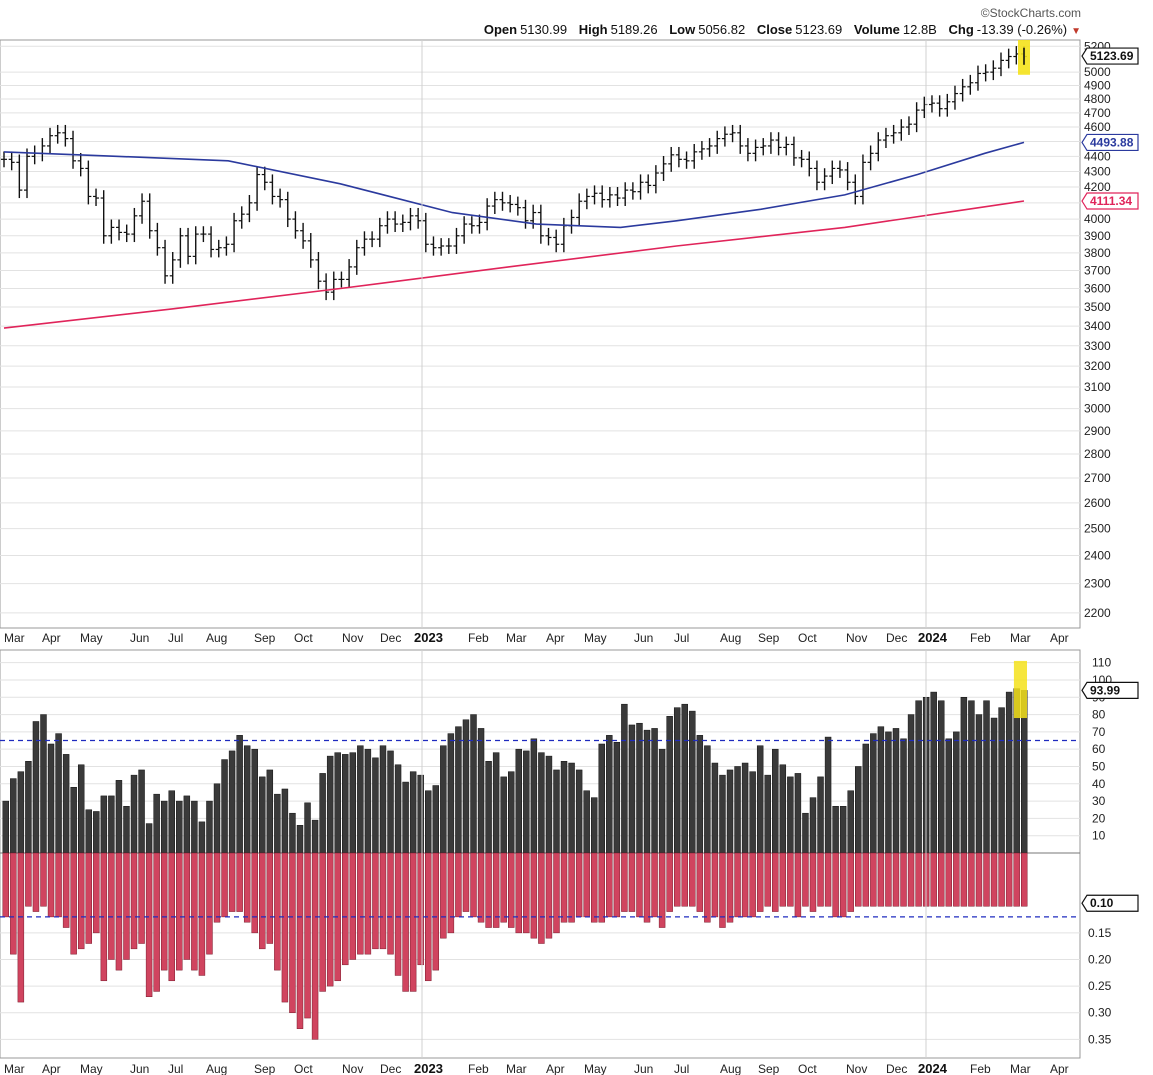 This screenshot has width=1153, height=1075. What do you see at coordinates (1097, 270) in the screenshot?
I see `price-tick-label: 3700` at bounding box center [1097, 270].